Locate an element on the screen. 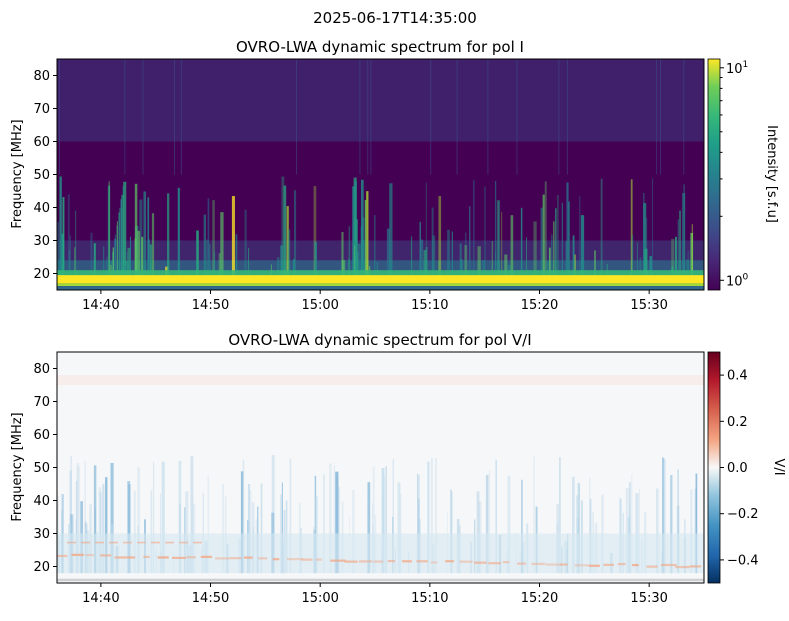  x-tick-label: 14:40 is located at coordinates (100, 305).